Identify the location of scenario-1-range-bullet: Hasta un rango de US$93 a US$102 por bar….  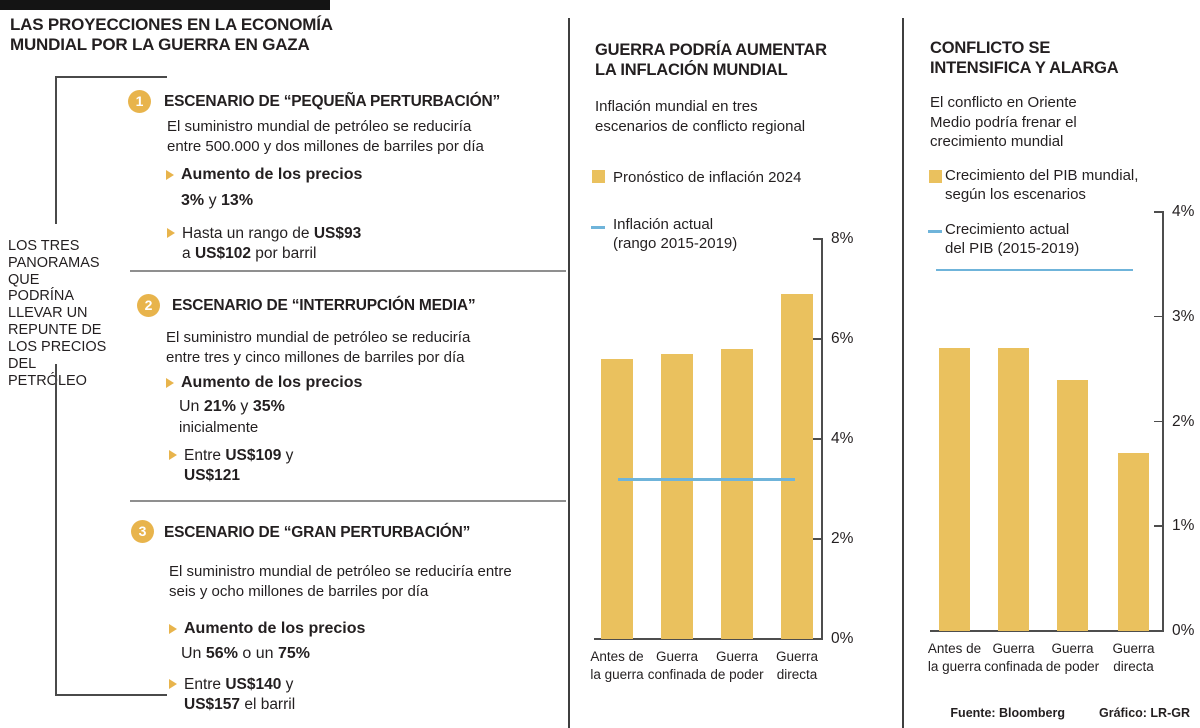
(264, 244).